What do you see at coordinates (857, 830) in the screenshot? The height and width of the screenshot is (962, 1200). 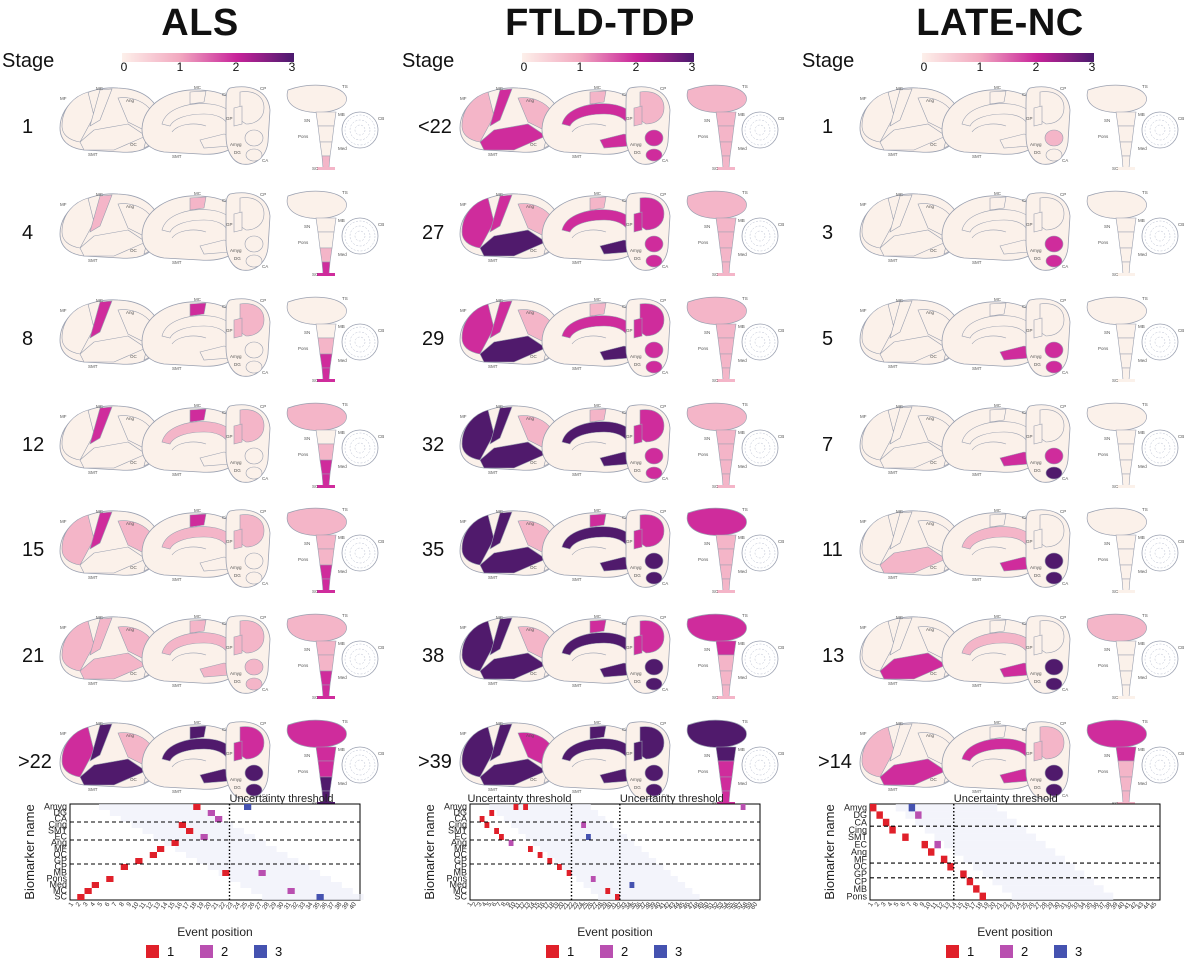 I see `biomarker-tick: Cing` at bounding box center [857, 830].